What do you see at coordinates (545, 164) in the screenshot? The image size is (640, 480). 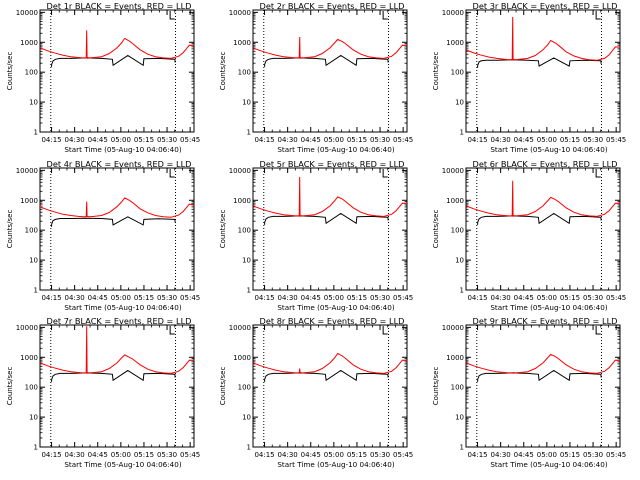 I see `panel-title: Det 6r BLACK = Events, RED = LLD` at bounding box center [545, 164].